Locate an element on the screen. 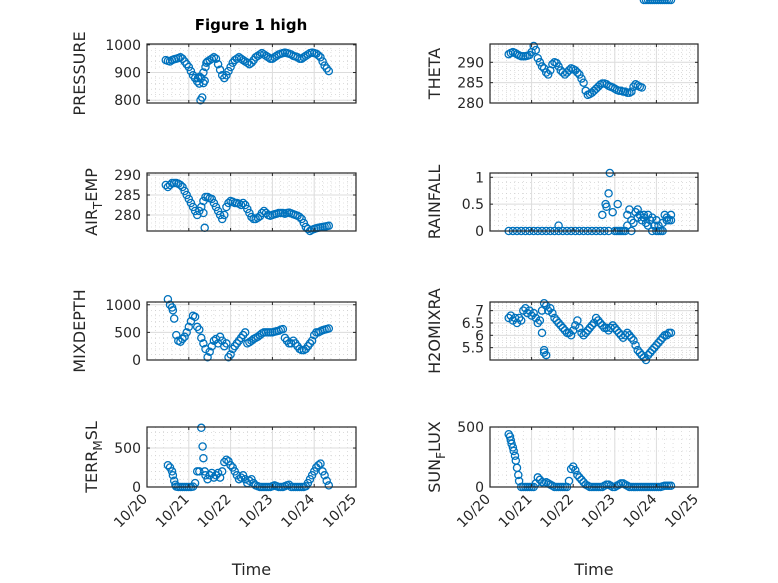  y-axis-label-part: M is located at coordinates (98, 445).